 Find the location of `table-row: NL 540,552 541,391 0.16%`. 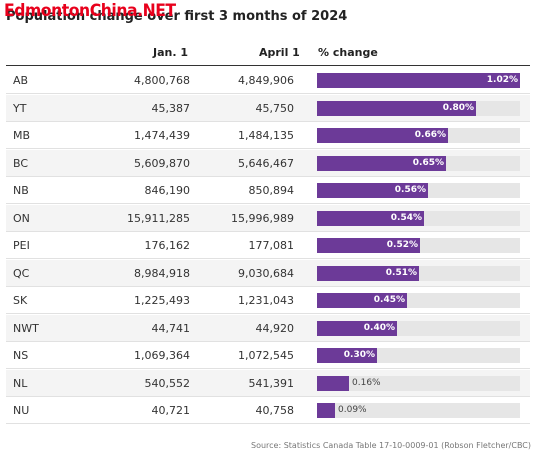

table-row: NL 540,552 541,391 0.16% is located at coordinates (268, 383).